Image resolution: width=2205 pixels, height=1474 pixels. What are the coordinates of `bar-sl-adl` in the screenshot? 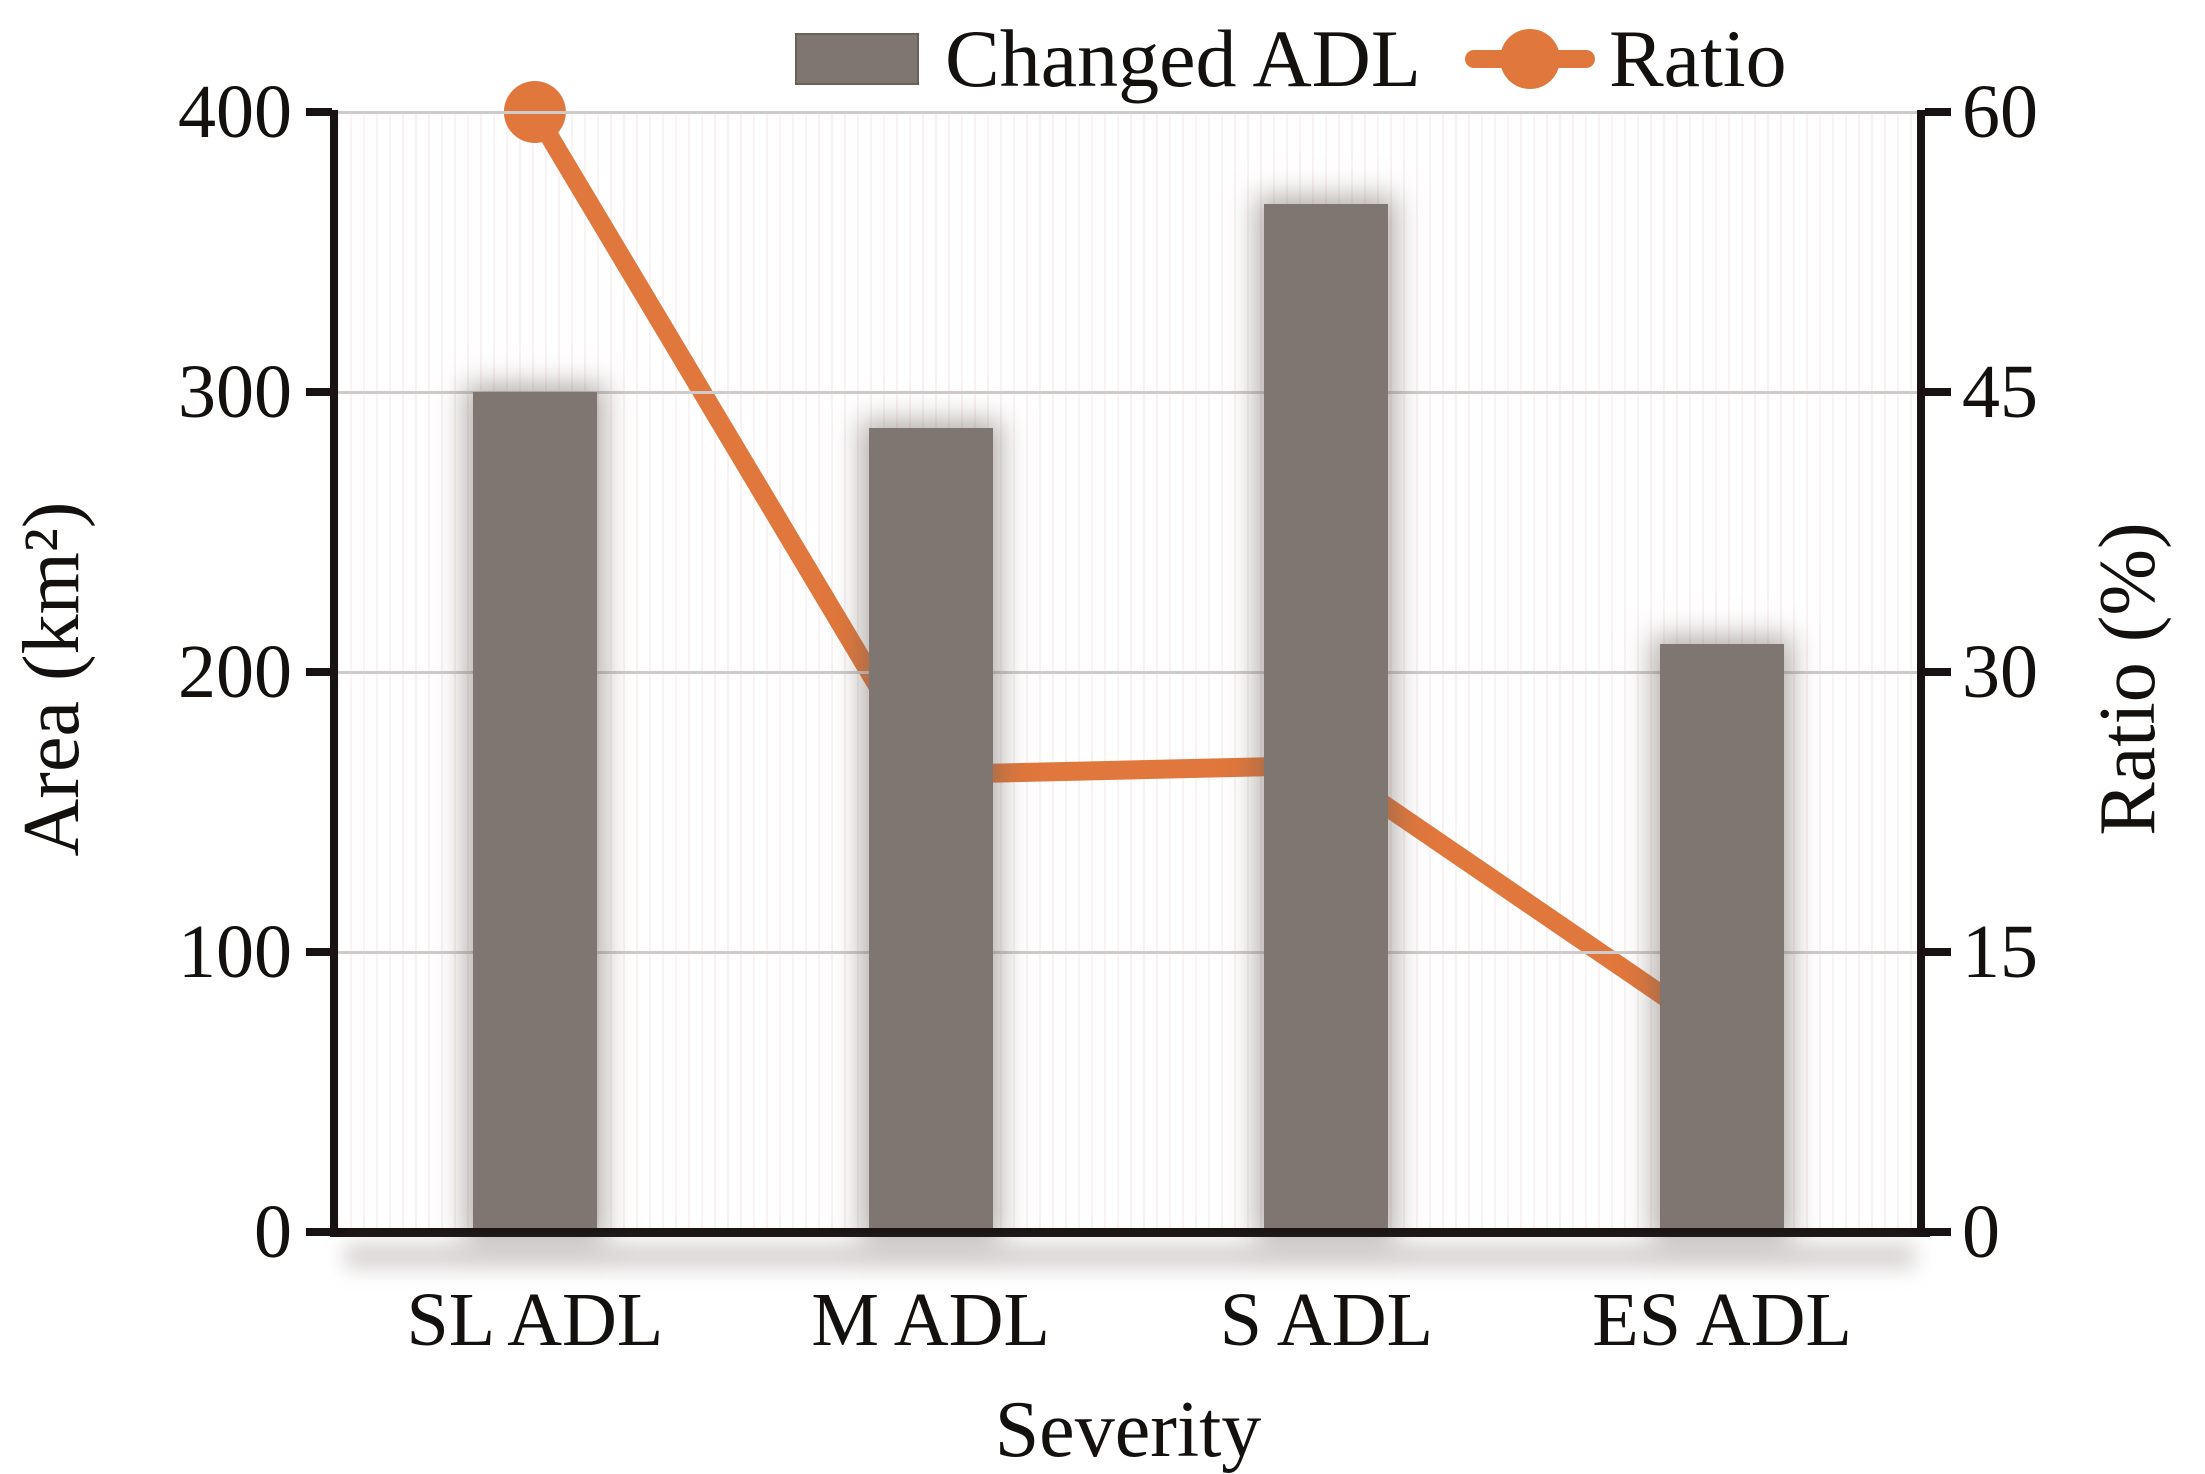 It's located at (534, 812).